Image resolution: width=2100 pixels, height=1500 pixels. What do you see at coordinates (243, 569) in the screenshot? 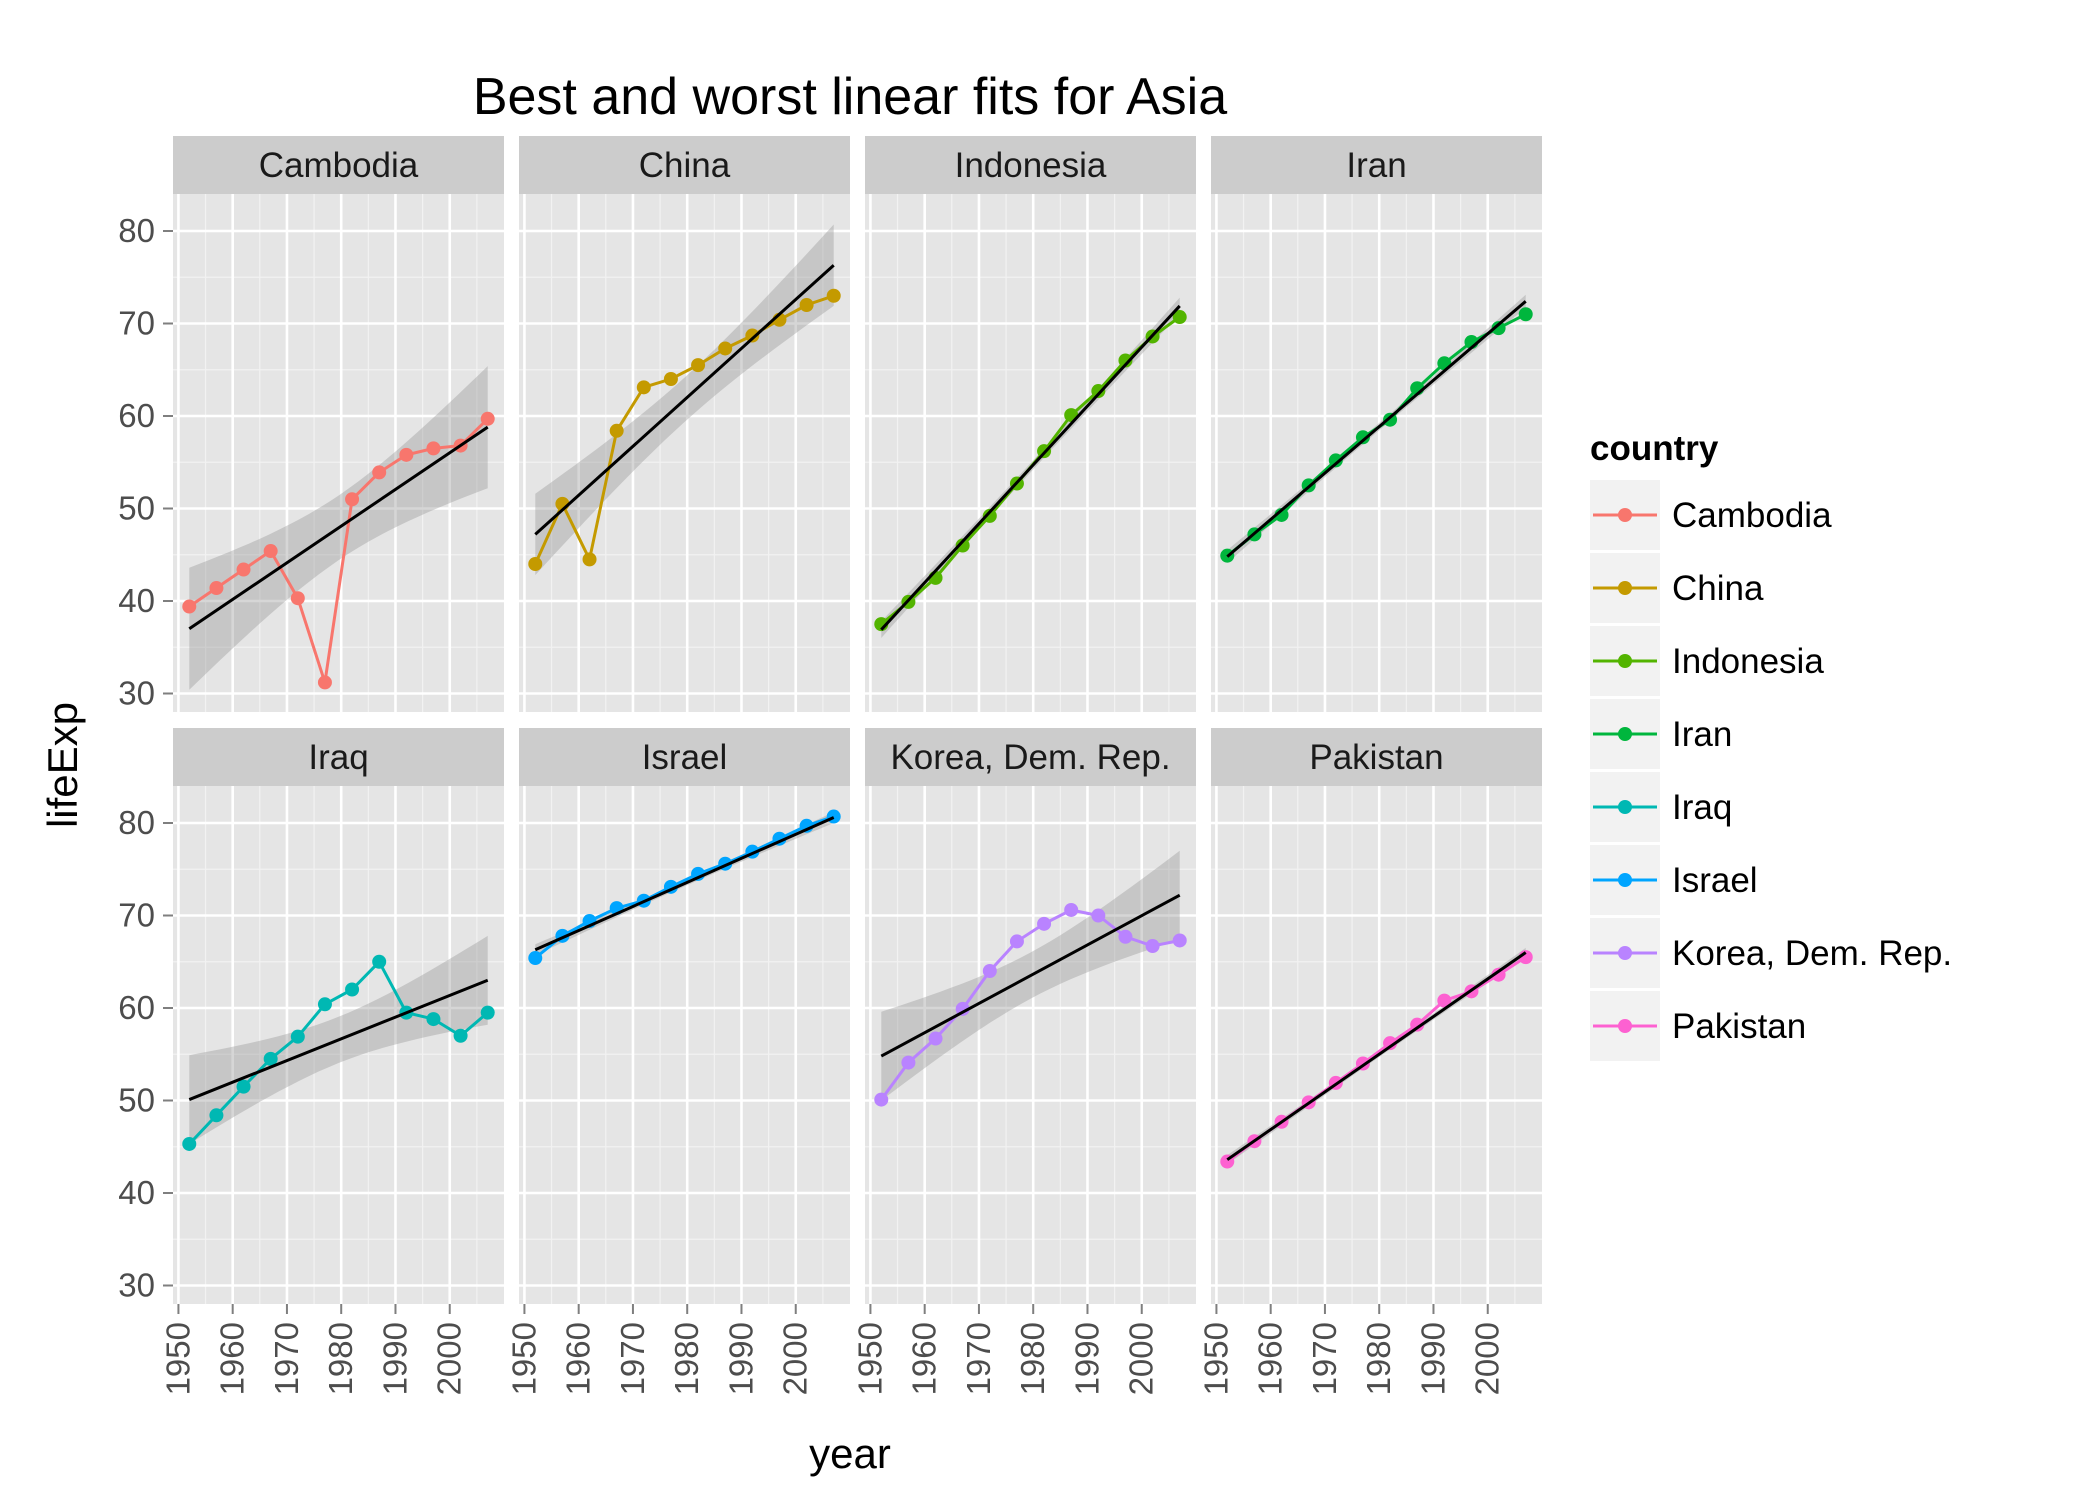
I see `data-point-cambodia-1962` at bounding box center [243, 569].